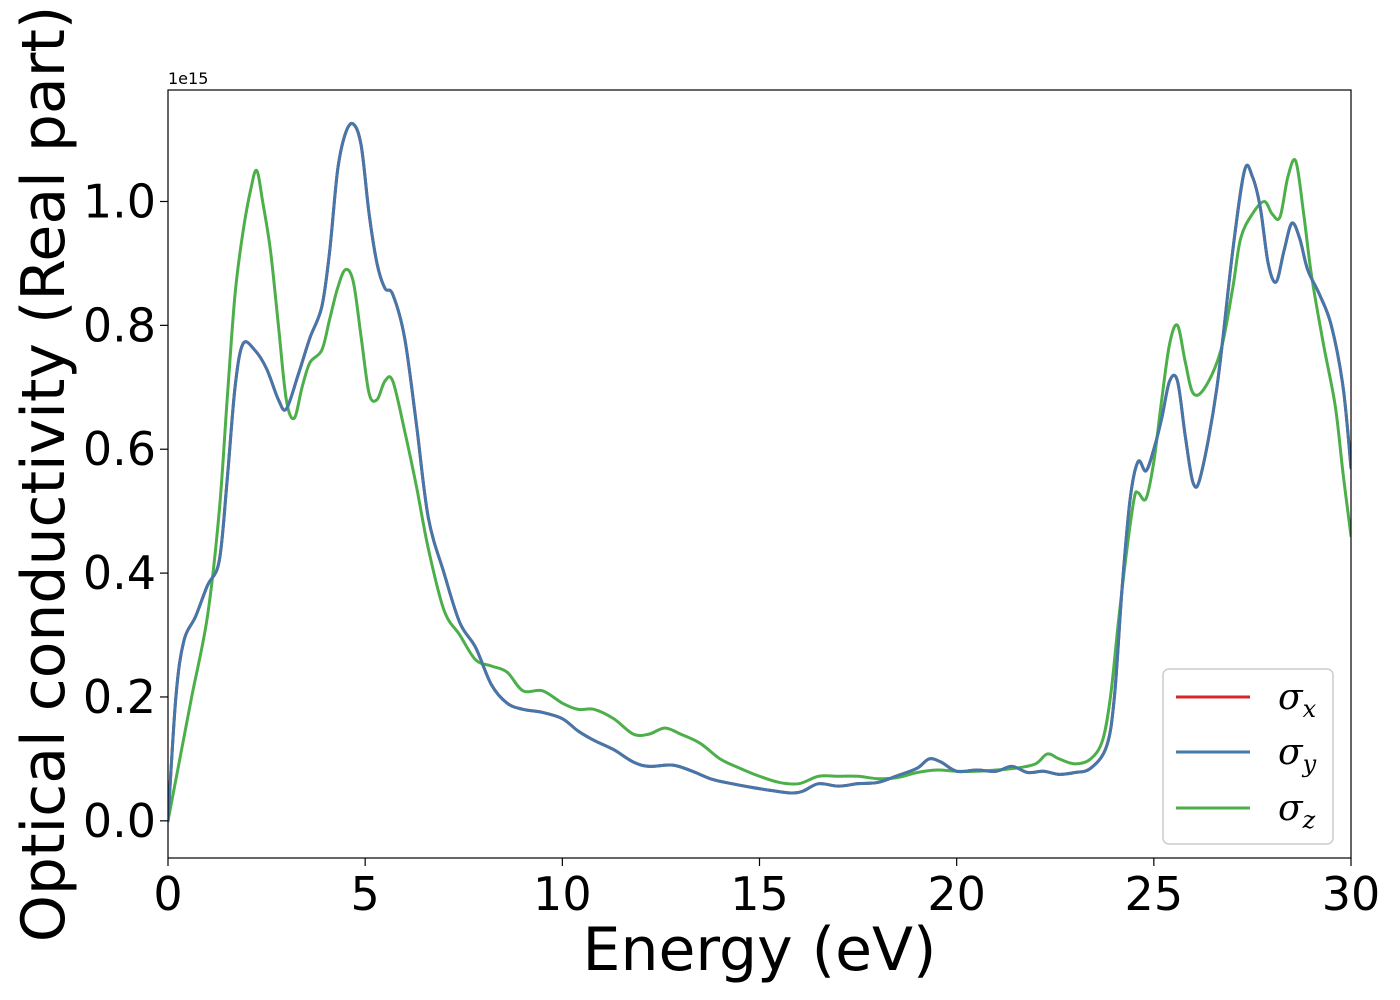 The height and width of the screenshot is (1000, 1400). I want to click on y-axis: 0.0 0.2 0.4 0.6 0.8 1.0, so click(125, 511).